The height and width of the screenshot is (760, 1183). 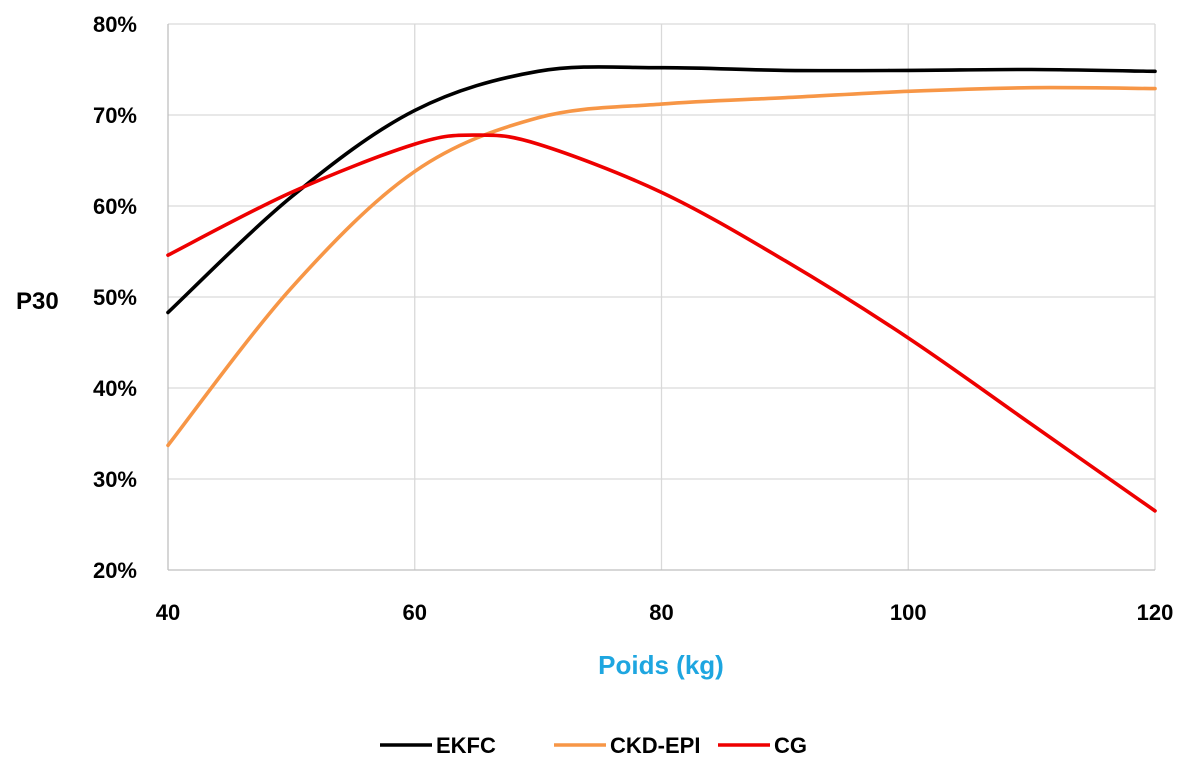 What do you see at coordinates (1155, 612) in the screenshot?
I see `x-tick-label: 120` at bounding box center [1155, 612].